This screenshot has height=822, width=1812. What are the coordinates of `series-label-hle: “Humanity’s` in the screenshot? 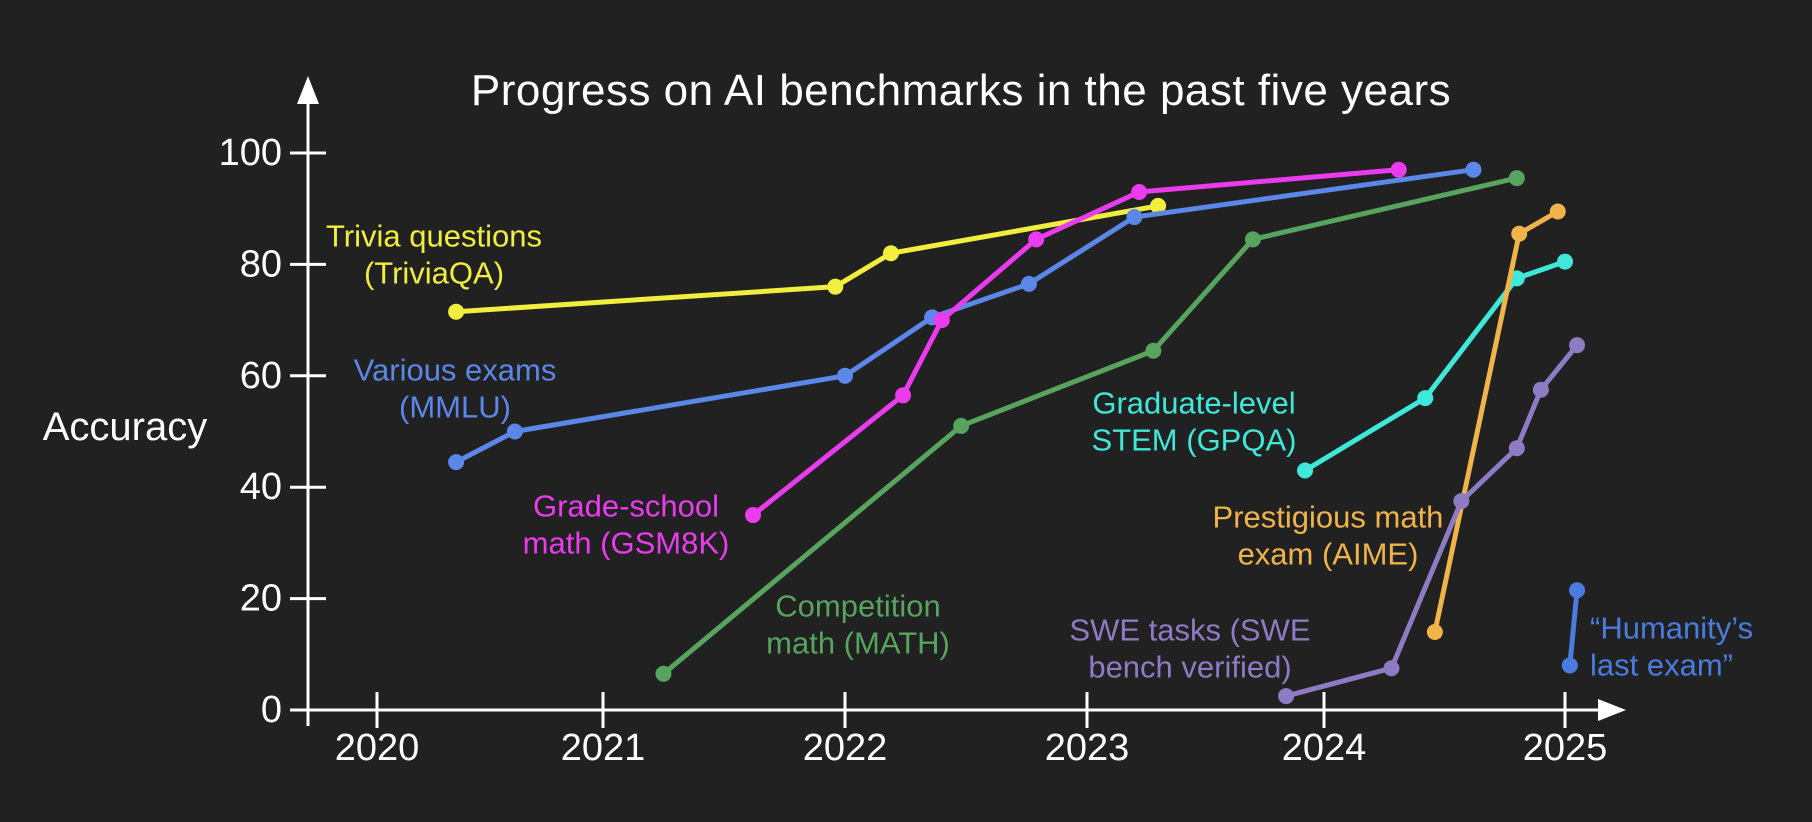 It's located at (1671, 628).